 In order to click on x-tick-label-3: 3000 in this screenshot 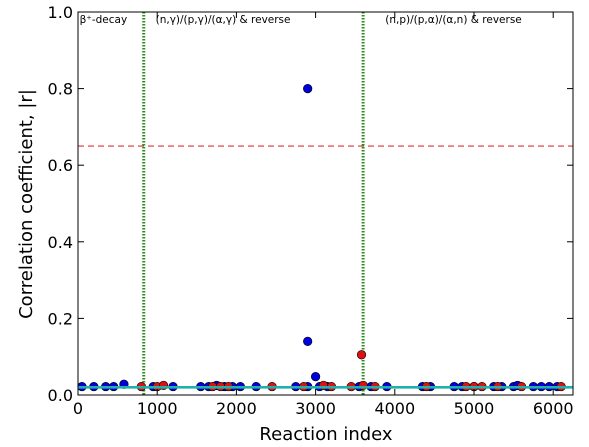, I will do `click(315, 408)`.